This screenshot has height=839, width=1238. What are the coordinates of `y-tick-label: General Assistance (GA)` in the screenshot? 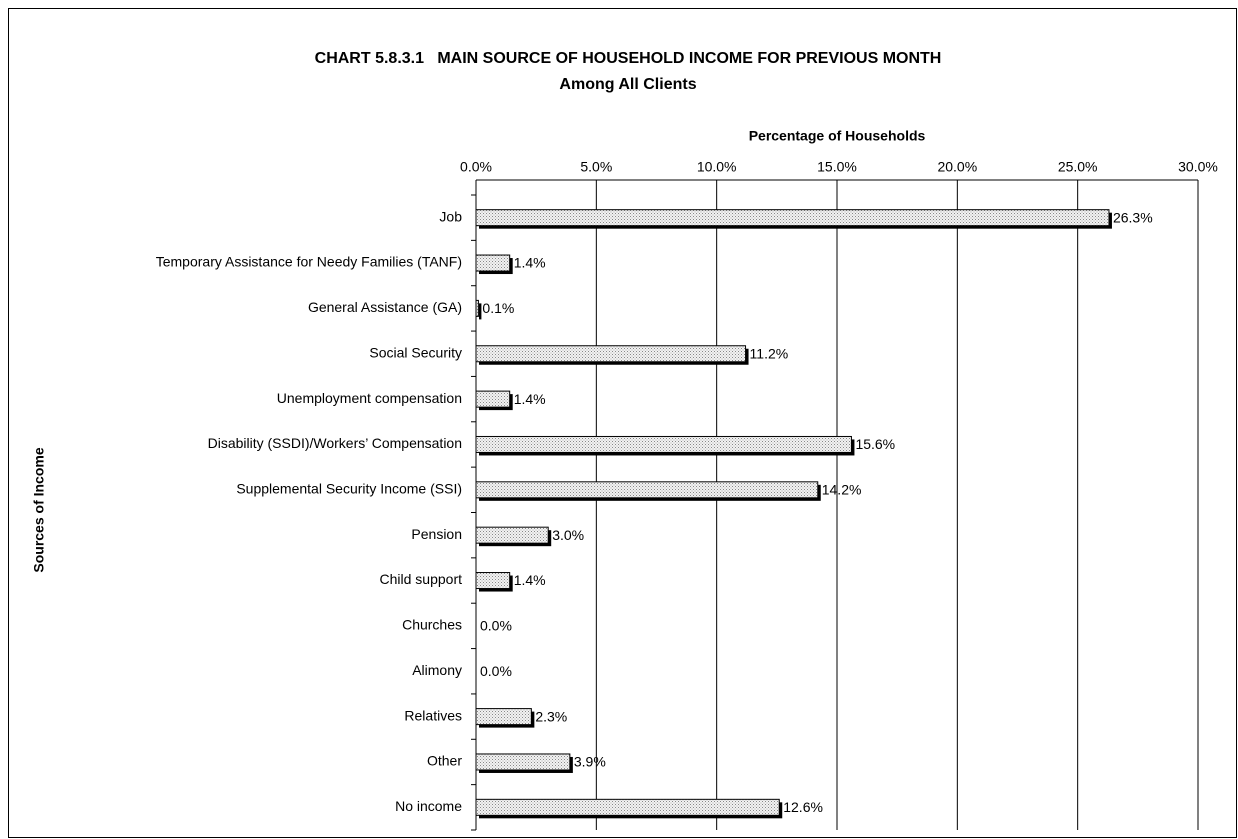 It's located at (385, 307).